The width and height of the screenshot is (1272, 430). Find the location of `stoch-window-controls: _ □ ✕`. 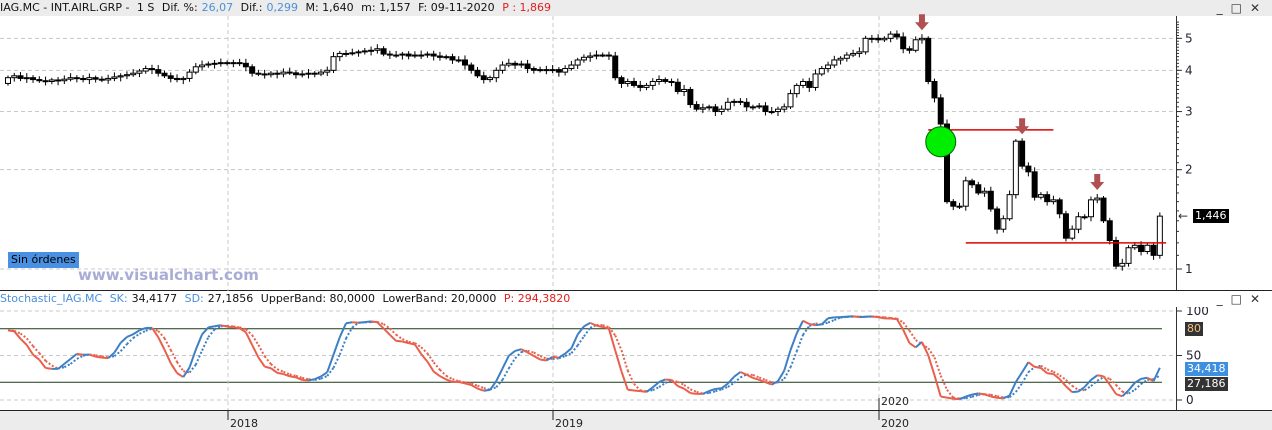

stoch-window-controls: _ □ ✕ is located at coordinates (1242, 299).